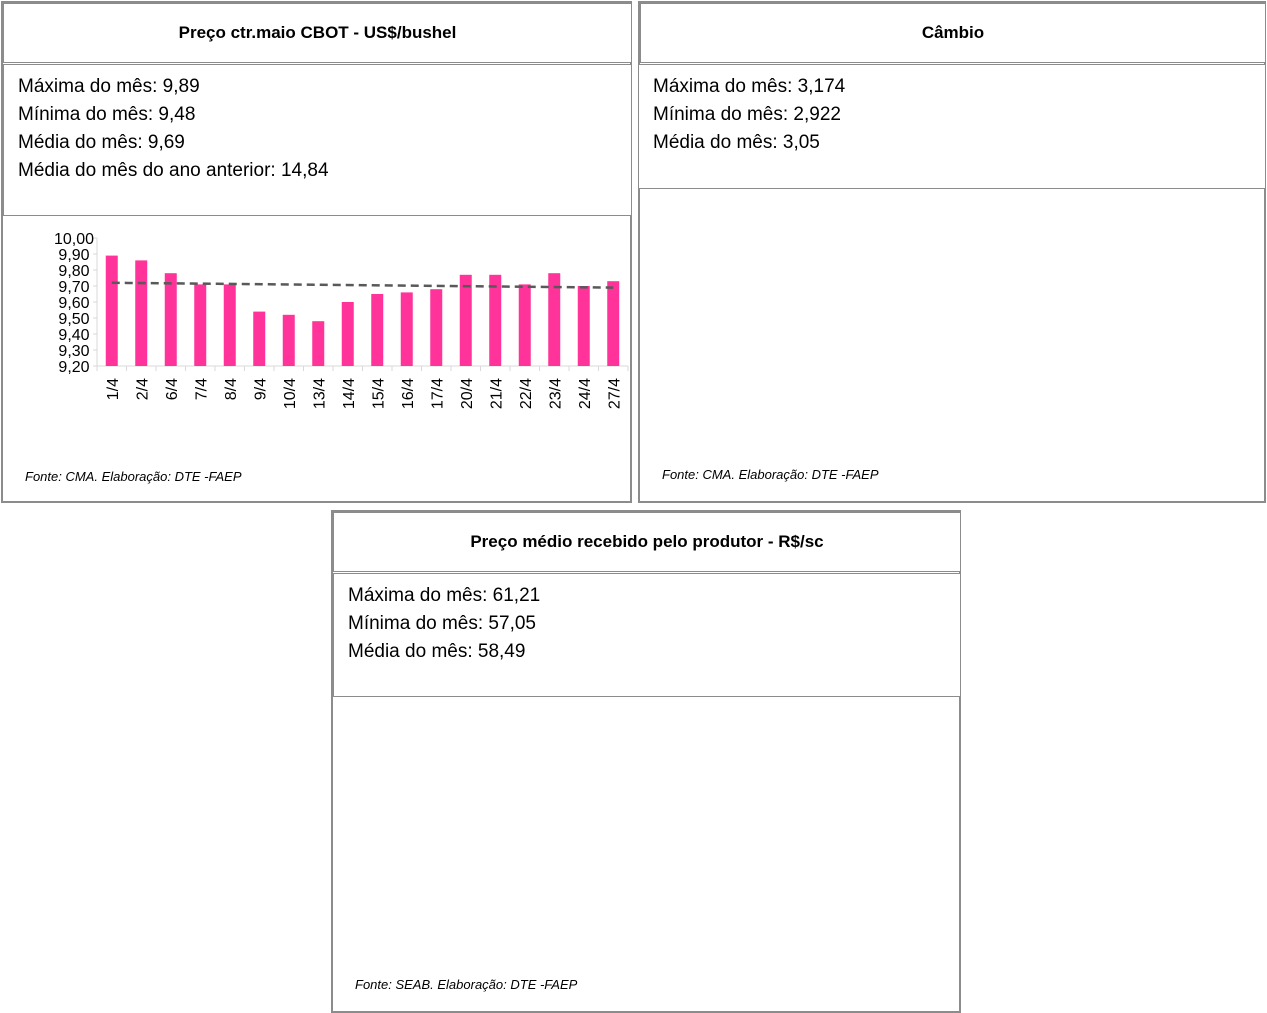 Image resolution: width=1267 pixels, height=1013 pixels. What do you see at coordinates (317, 33) in the screenshot?
I see `cbot-title: Preço ctr.maio CBOT - US$/bushel` at bounding box center [317, 33].